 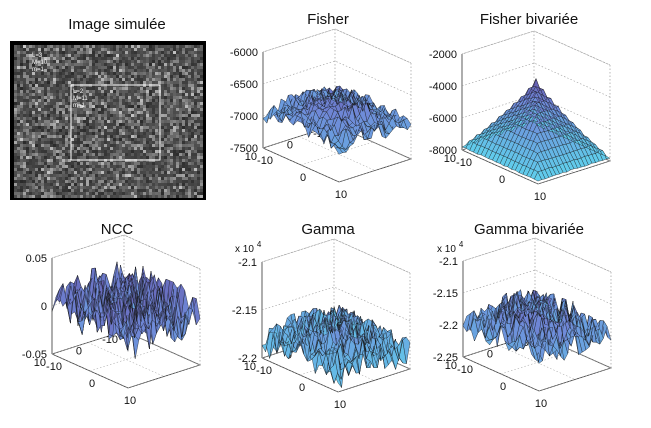 What do you see at coordinates (337, 46) in the screenshot?
I see `z-gridline` at bounding box center [337, 46].